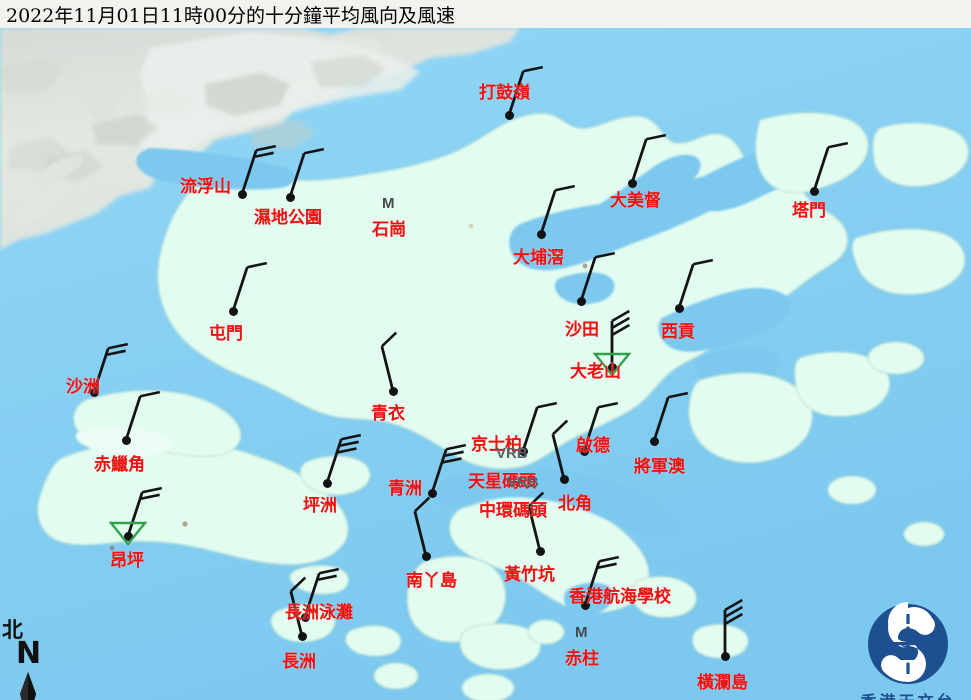 This screenshot has height=700, width=971. Describe the element at coordinates (659, 467) in the screenshot. I see `station-label-tseung-kwan-o: 將軍澳` at that location.